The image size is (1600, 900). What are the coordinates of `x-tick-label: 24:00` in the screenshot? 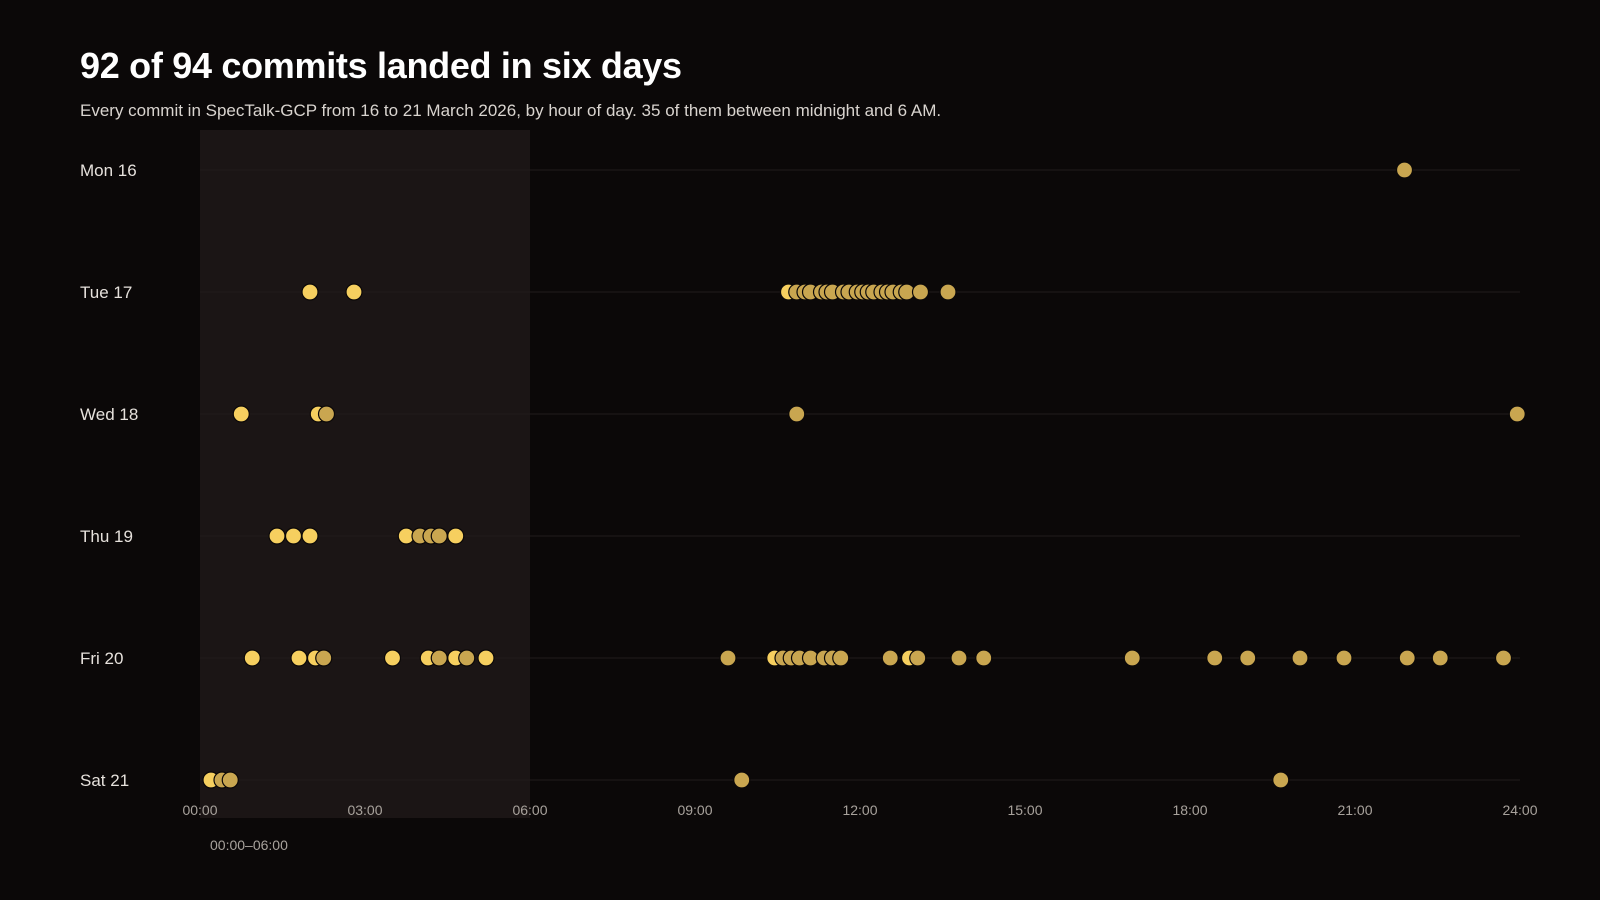 It's located at (1519, 810).